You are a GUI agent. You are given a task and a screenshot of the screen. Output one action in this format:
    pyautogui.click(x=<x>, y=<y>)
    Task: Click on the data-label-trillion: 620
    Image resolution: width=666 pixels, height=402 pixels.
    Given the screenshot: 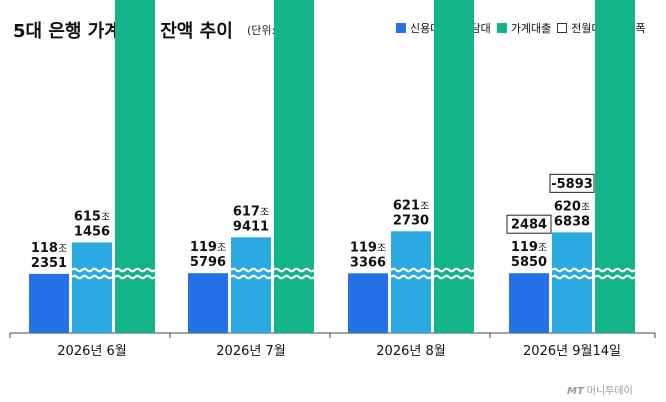 What is the action you would take?
    pyautogui.click(x=567, y=206)
    